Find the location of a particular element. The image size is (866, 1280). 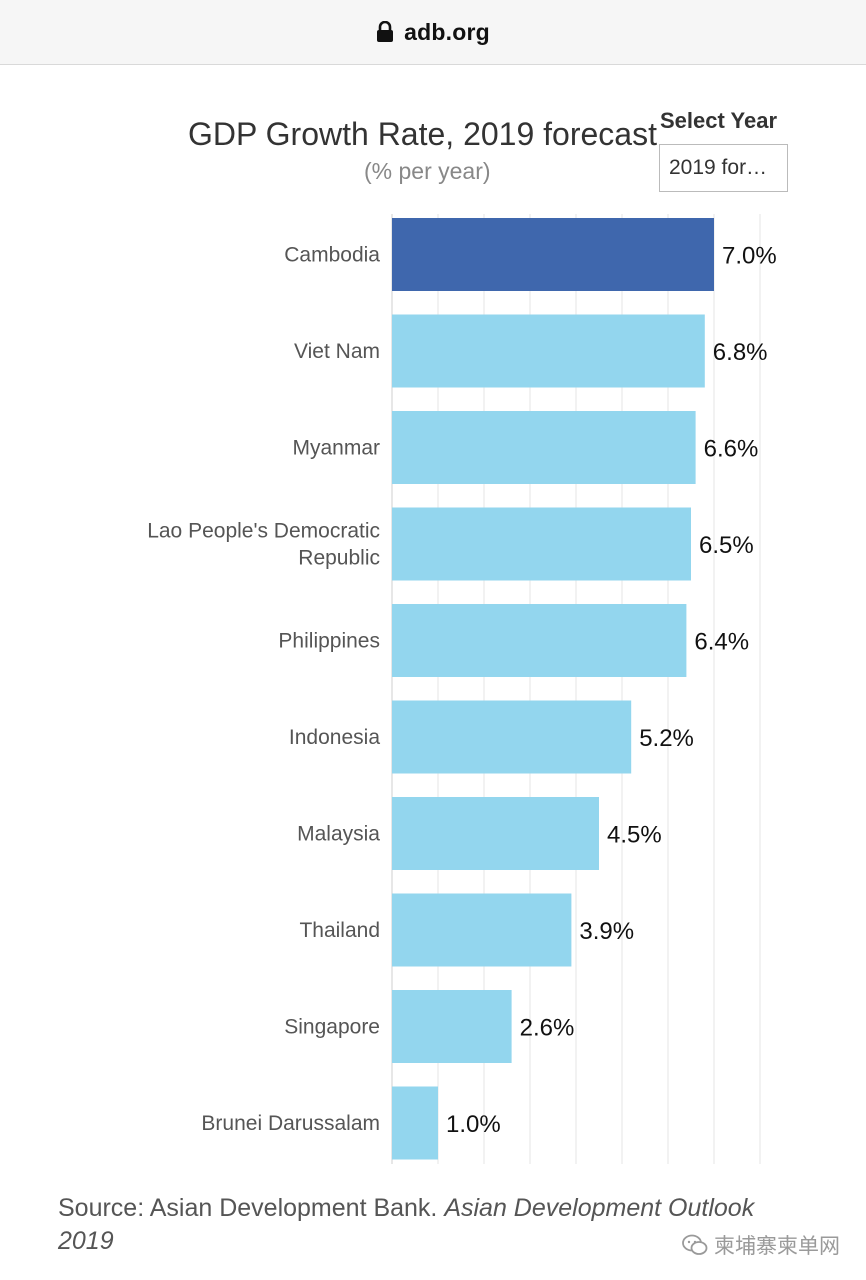

bar-indonesia is located at coordinates (512, 737).